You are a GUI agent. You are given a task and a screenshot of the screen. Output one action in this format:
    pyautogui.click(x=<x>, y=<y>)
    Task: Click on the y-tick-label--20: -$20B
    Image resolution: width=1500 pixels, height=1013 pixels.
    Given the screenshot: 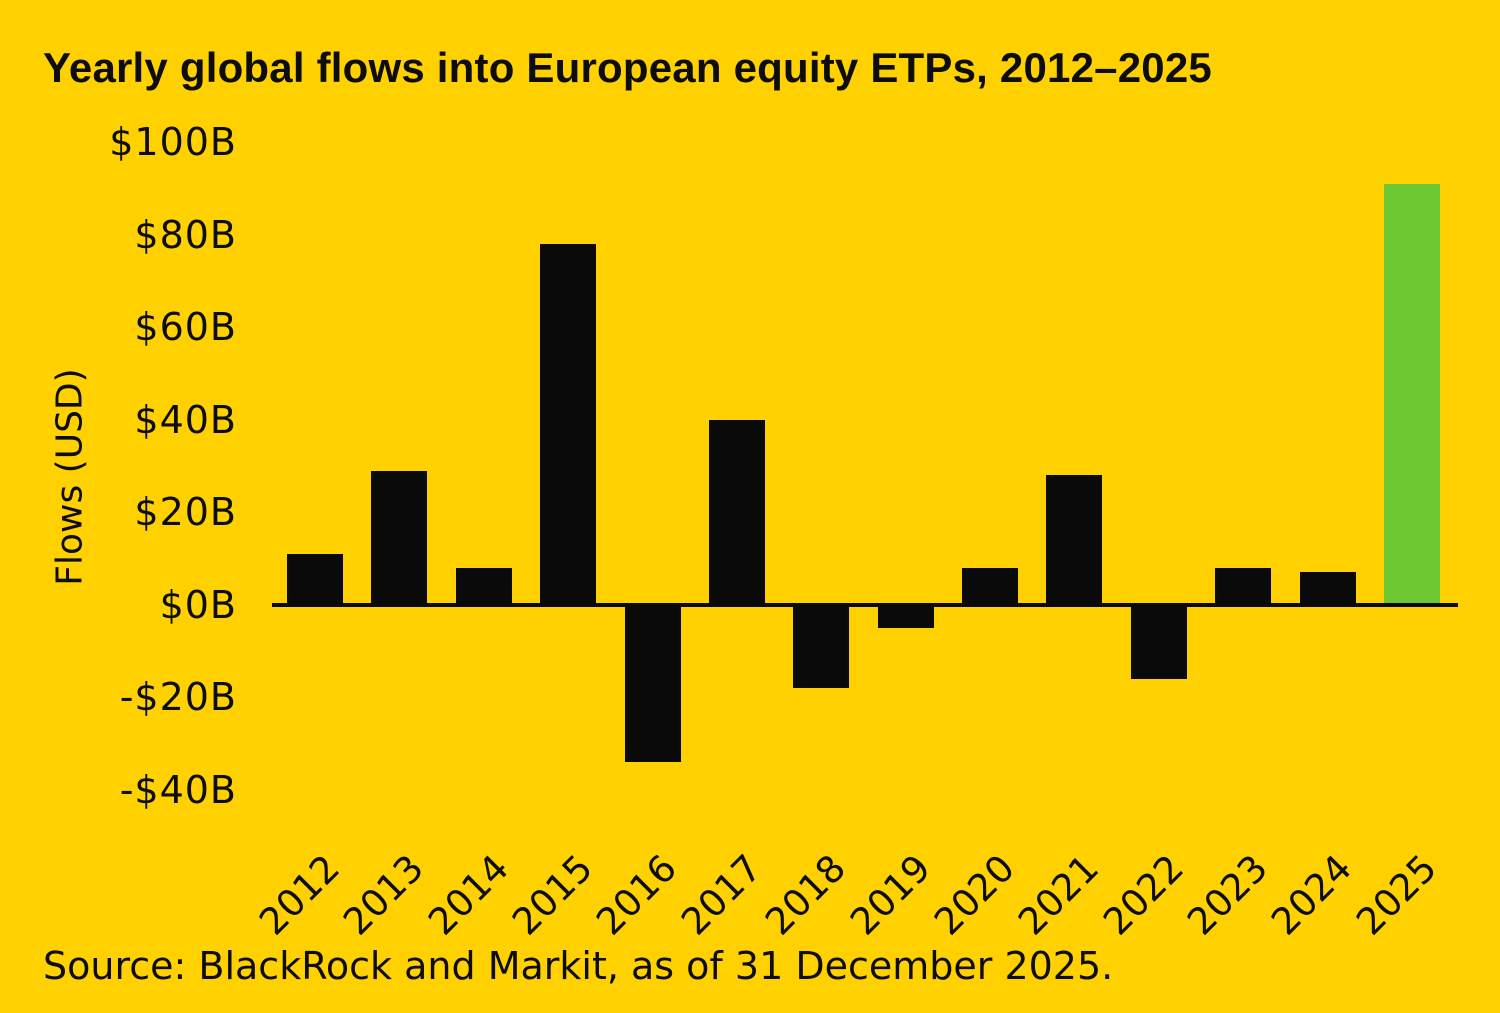 What is the action you would take?
    pyautogui.click(x=178, y=697)
    